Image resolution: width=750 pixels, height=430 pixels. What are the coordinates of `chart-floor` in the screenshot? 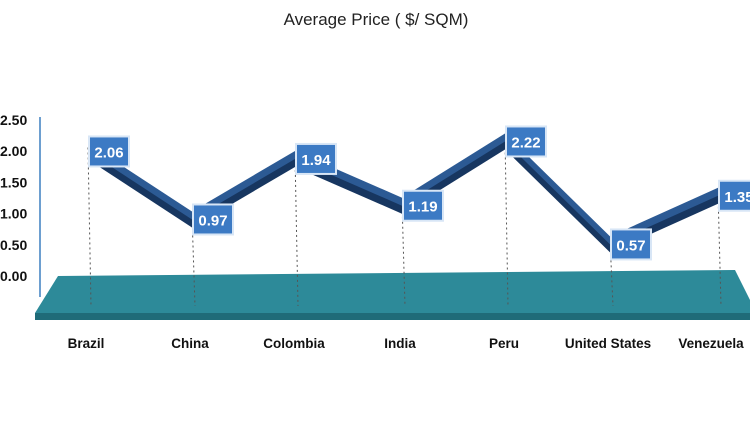 It's located at (392, 291).